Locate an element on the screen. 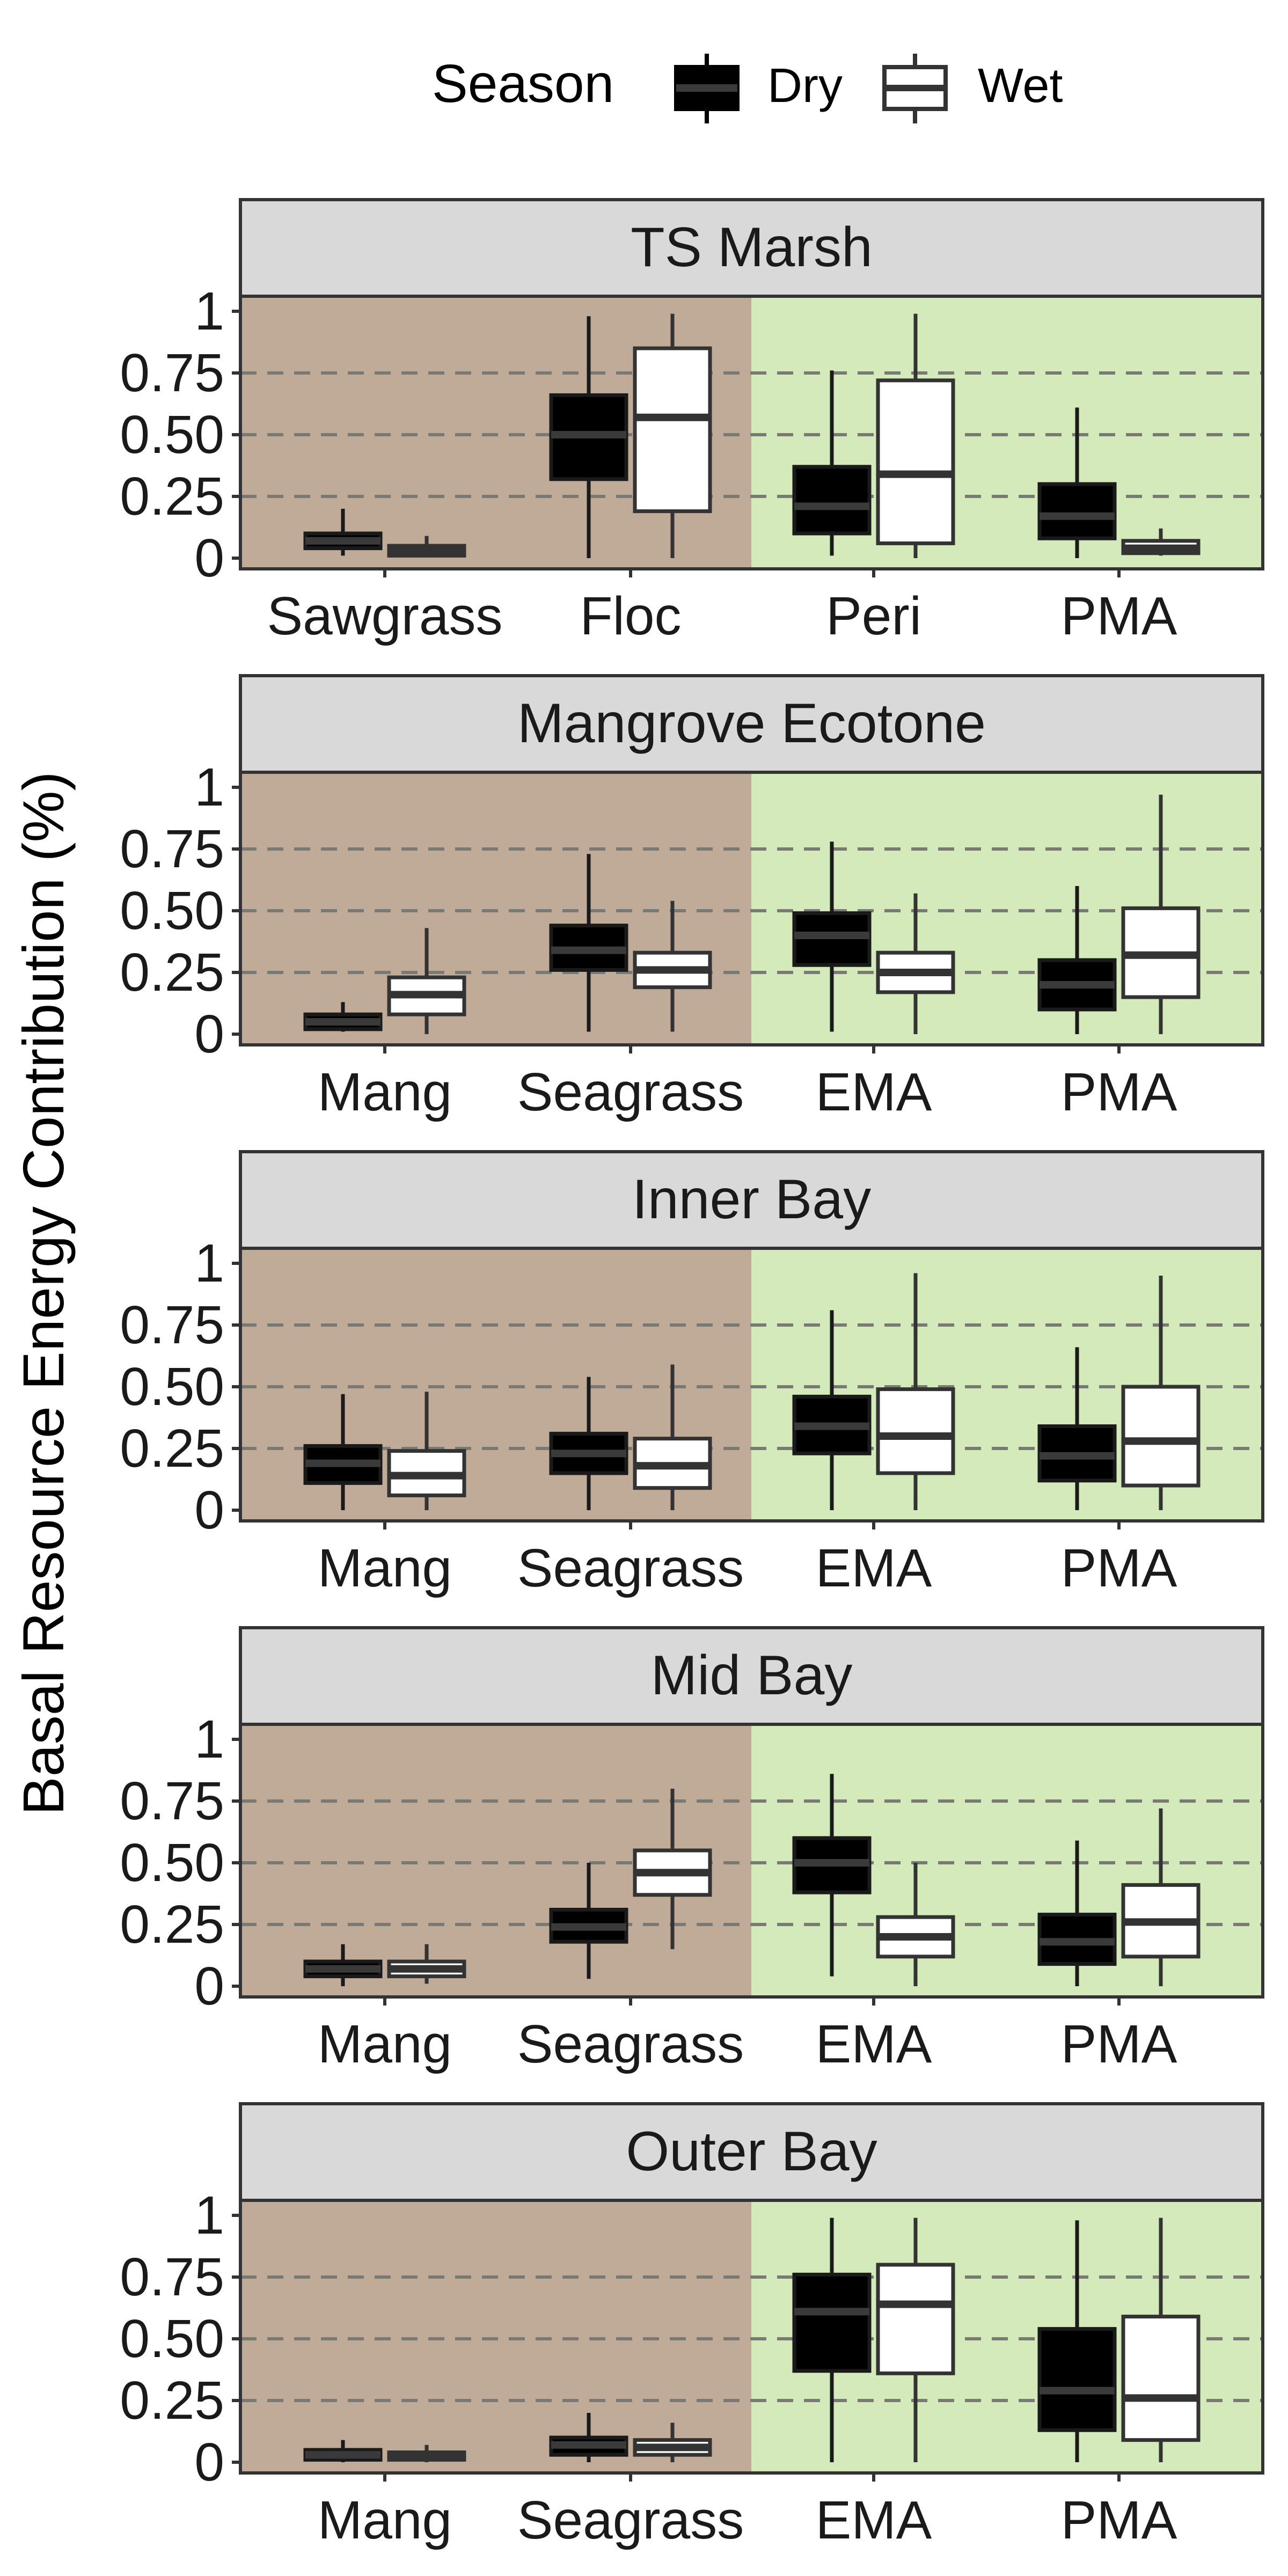 The width and height of the screenshot is (1288, 2576). facet-title: Mangrove Ecotone is located at coordinates (751, 723).